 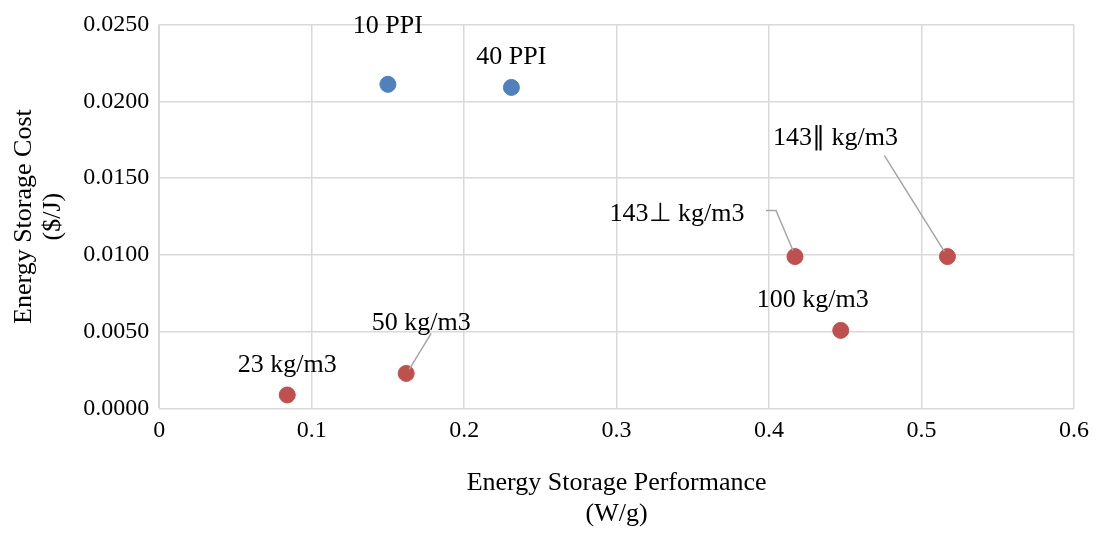 What do you see at coordinates (311, 429) in the screenshot?
I see `x-tick-label: 0.1` at bounding box center [311, 429].